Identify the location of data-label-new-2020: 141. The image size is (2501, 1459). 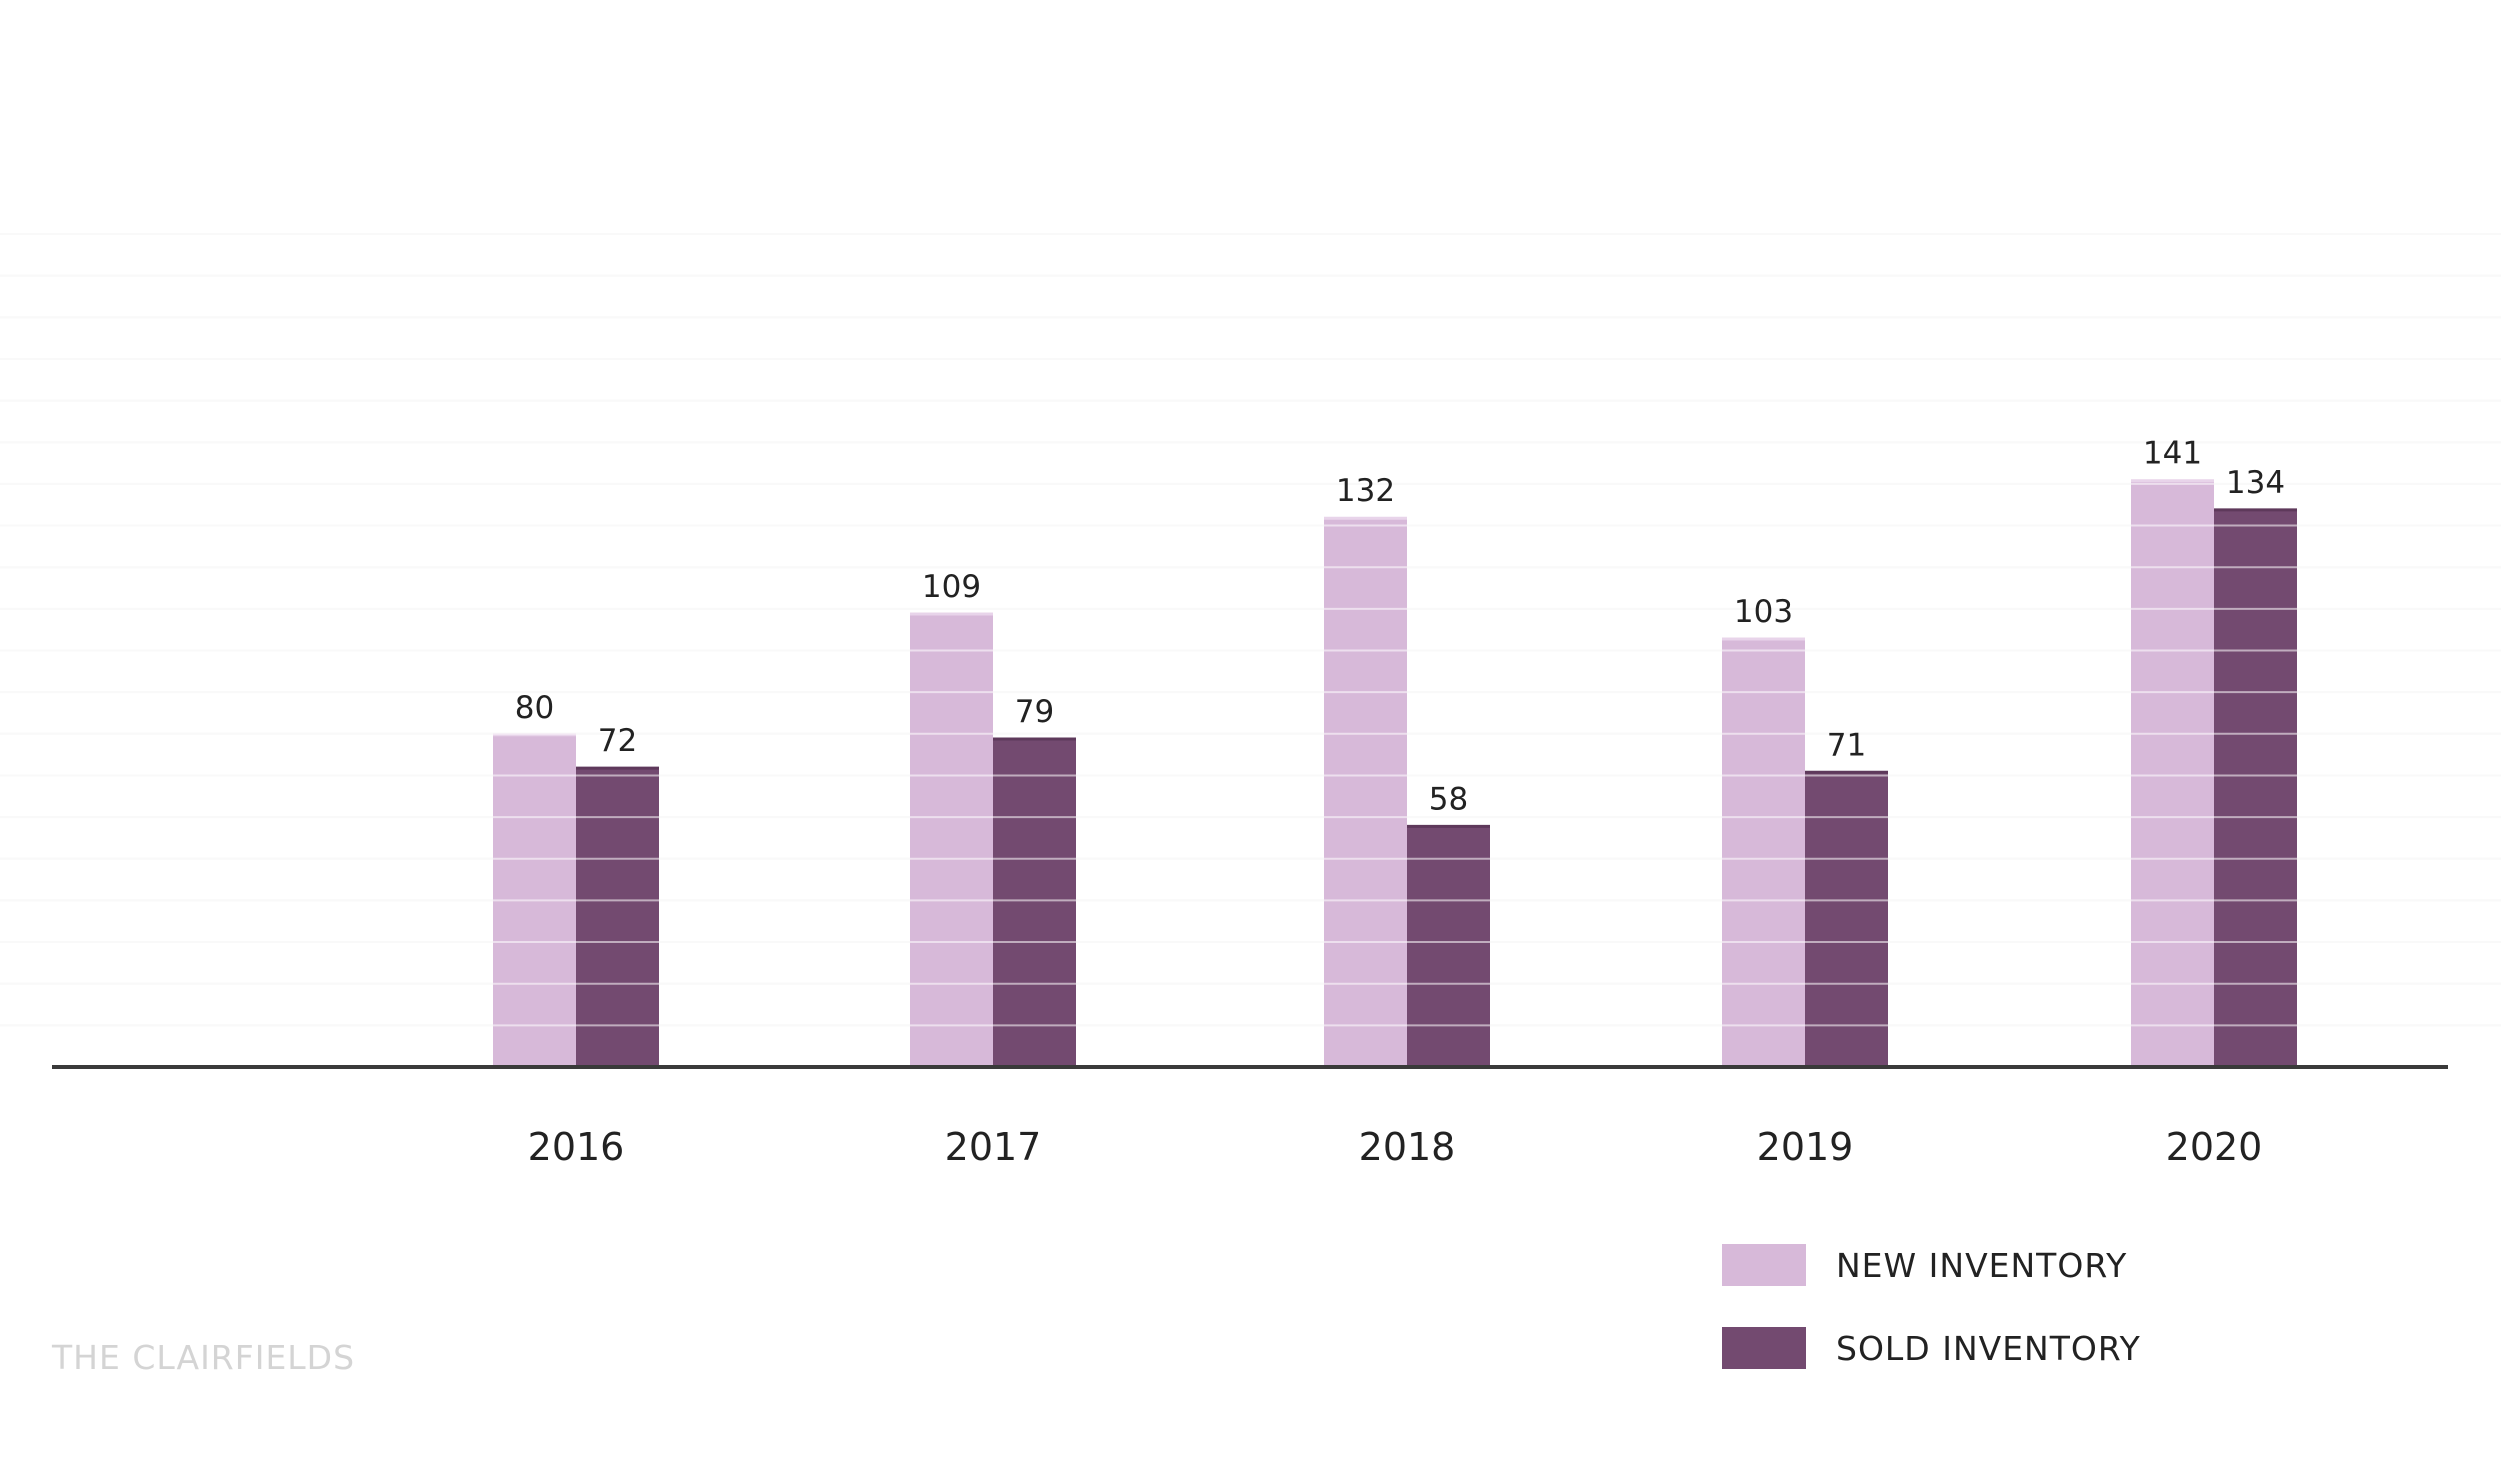
(2172, 454).